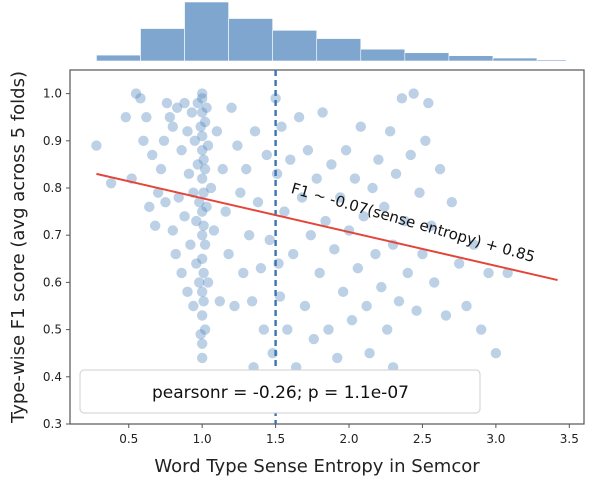 This screenshot has height=480, width=602. I want to click on y-tick-label: 0.9, so click(52, 141).